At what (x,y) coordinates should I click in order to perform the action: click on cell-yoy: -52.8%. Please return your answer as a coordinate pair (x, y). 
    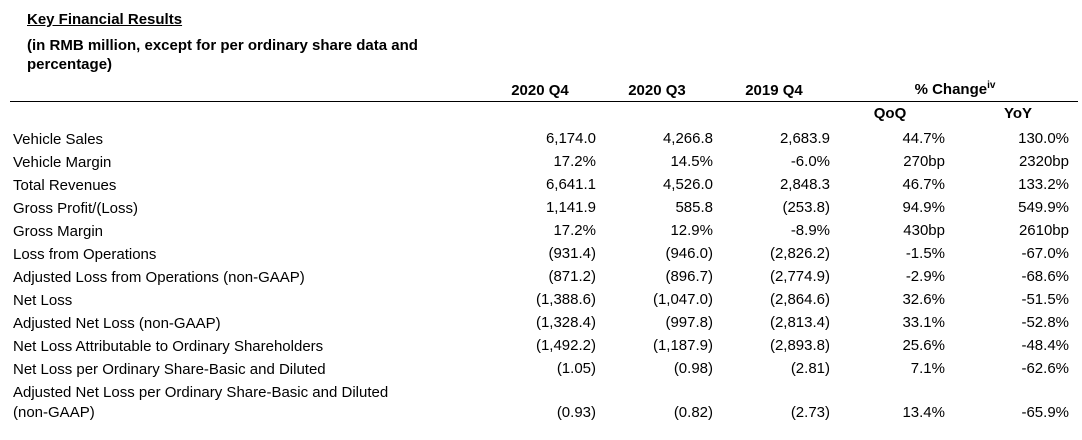
    Looking at the image, I should click on (1045, 322).